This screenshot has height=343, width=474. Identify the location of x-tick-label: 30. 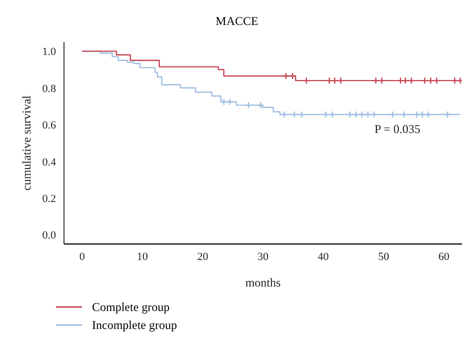
(263, 256).